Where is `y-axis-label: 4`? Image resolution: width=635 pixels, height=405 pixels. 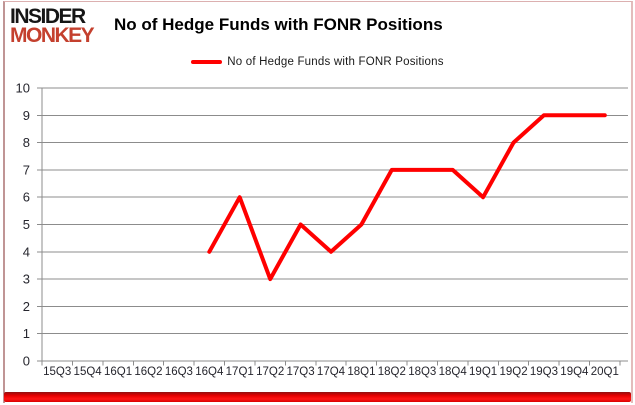 y-axis-label: 4 is located at coordinates (26, 251).